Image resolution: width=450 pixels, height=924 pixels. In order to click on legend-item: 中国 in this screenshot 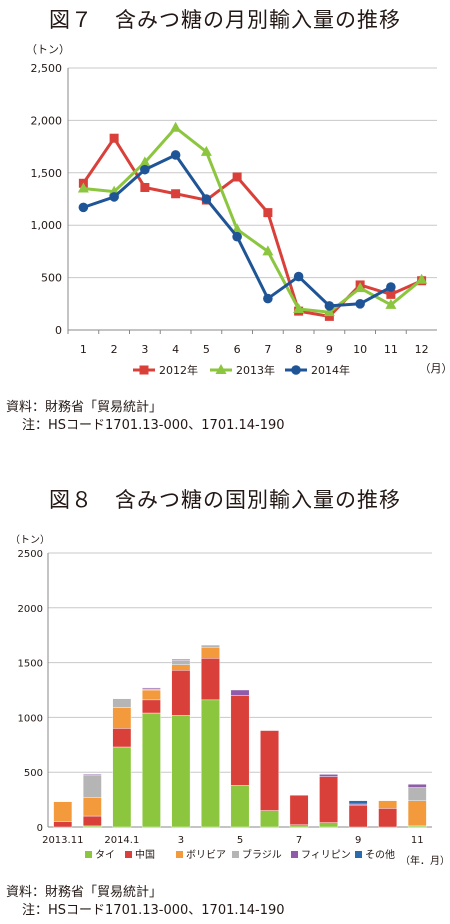, I will do `click(140, 854)`.